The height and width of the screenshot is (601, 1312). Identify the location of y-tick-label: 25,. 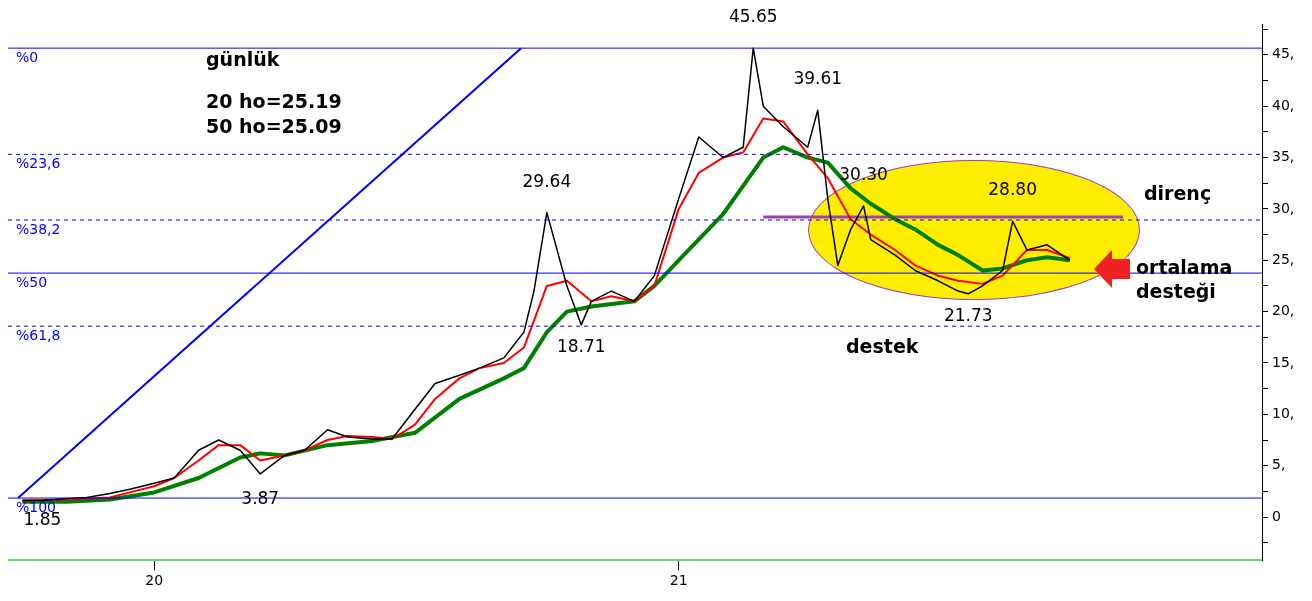
(1283, 258).